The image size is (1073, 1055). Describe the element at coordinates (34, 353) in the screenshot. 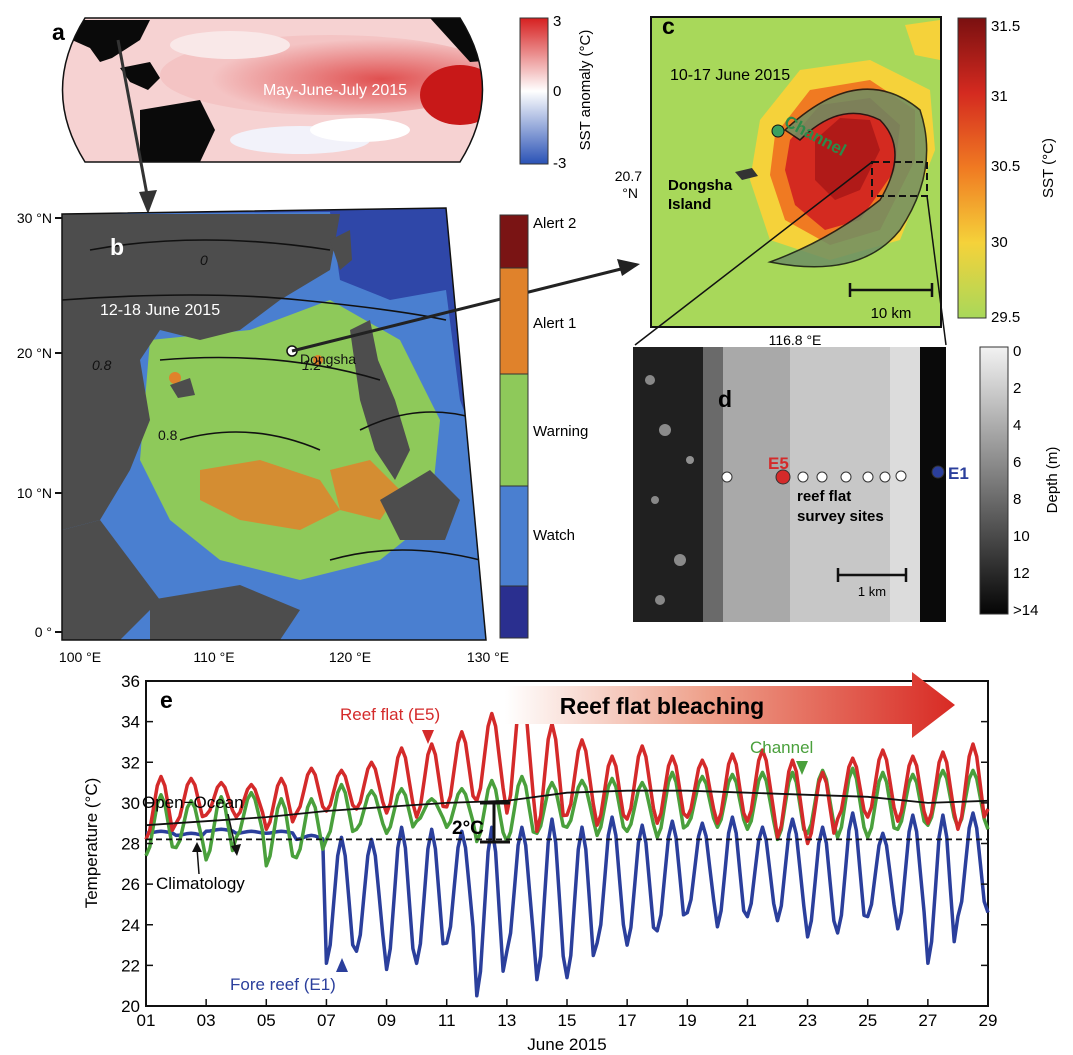

I see `lat-tick: 20 °N` at that location.